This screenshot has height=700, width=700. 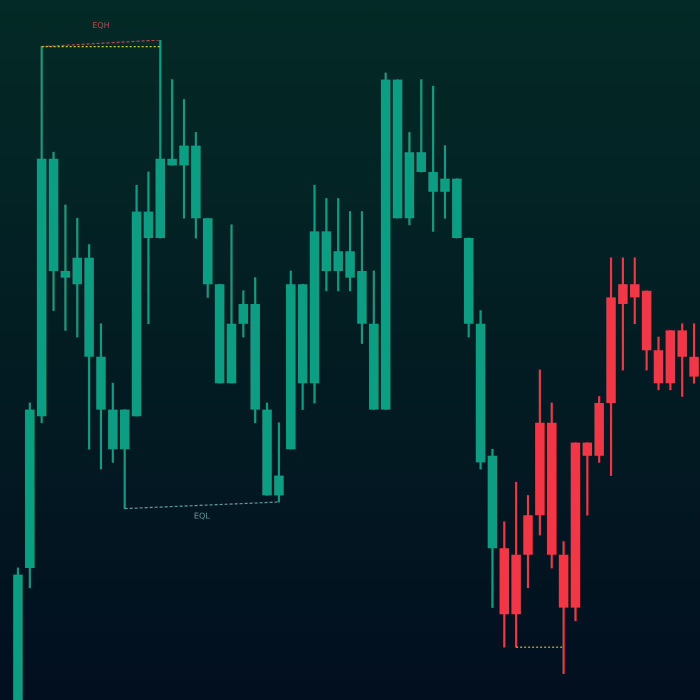 What do you see at coordinates (101, 25) in the screenshot?
I see `text: EQH` at bounding box center [101, 25].